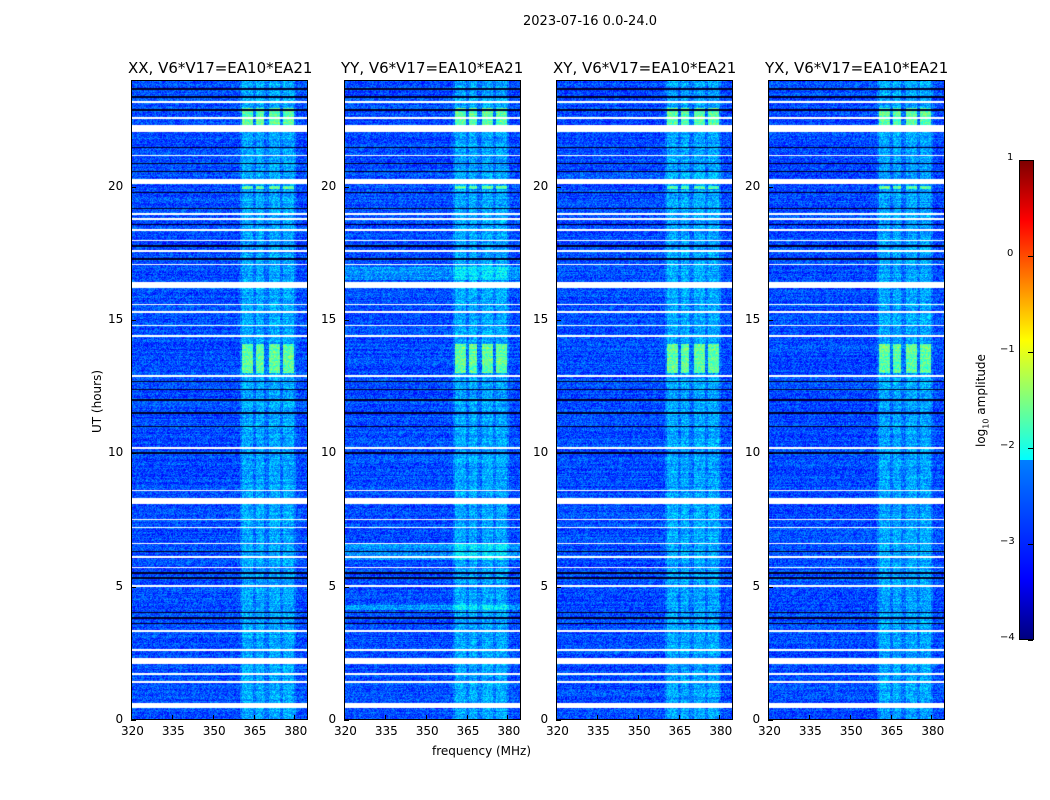 The height and width of the screenshot is (800, 1050). I want to click on colorbar-tick-label: 0, so click(1010, 253).